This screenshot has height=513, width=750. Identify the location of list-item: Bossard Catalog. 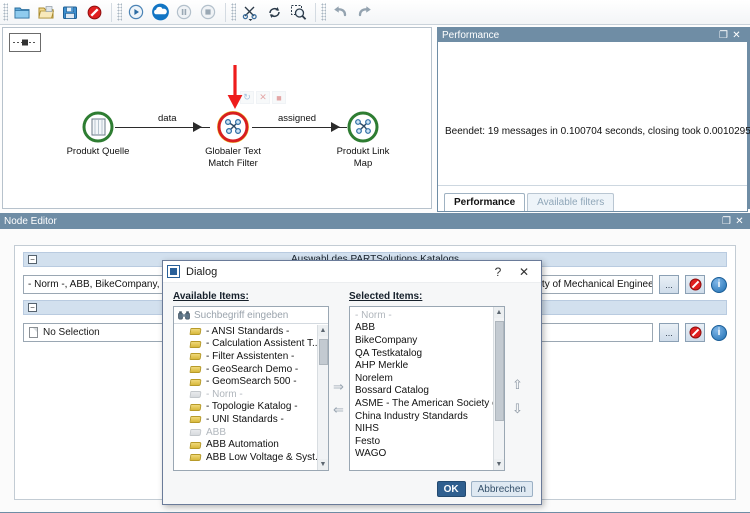
(421, 391).